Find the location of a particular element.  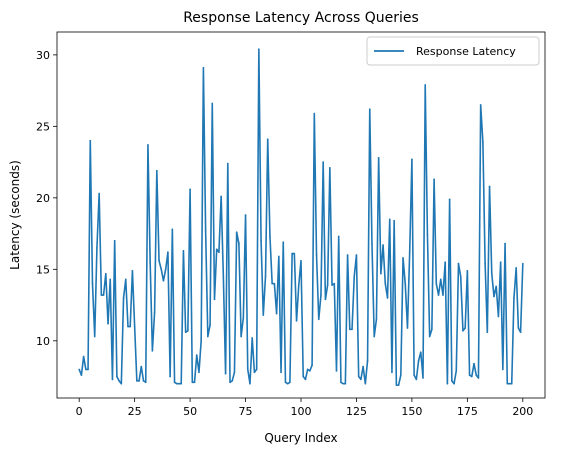

x-tick-label: 100 is located at coordinates (301, 411).